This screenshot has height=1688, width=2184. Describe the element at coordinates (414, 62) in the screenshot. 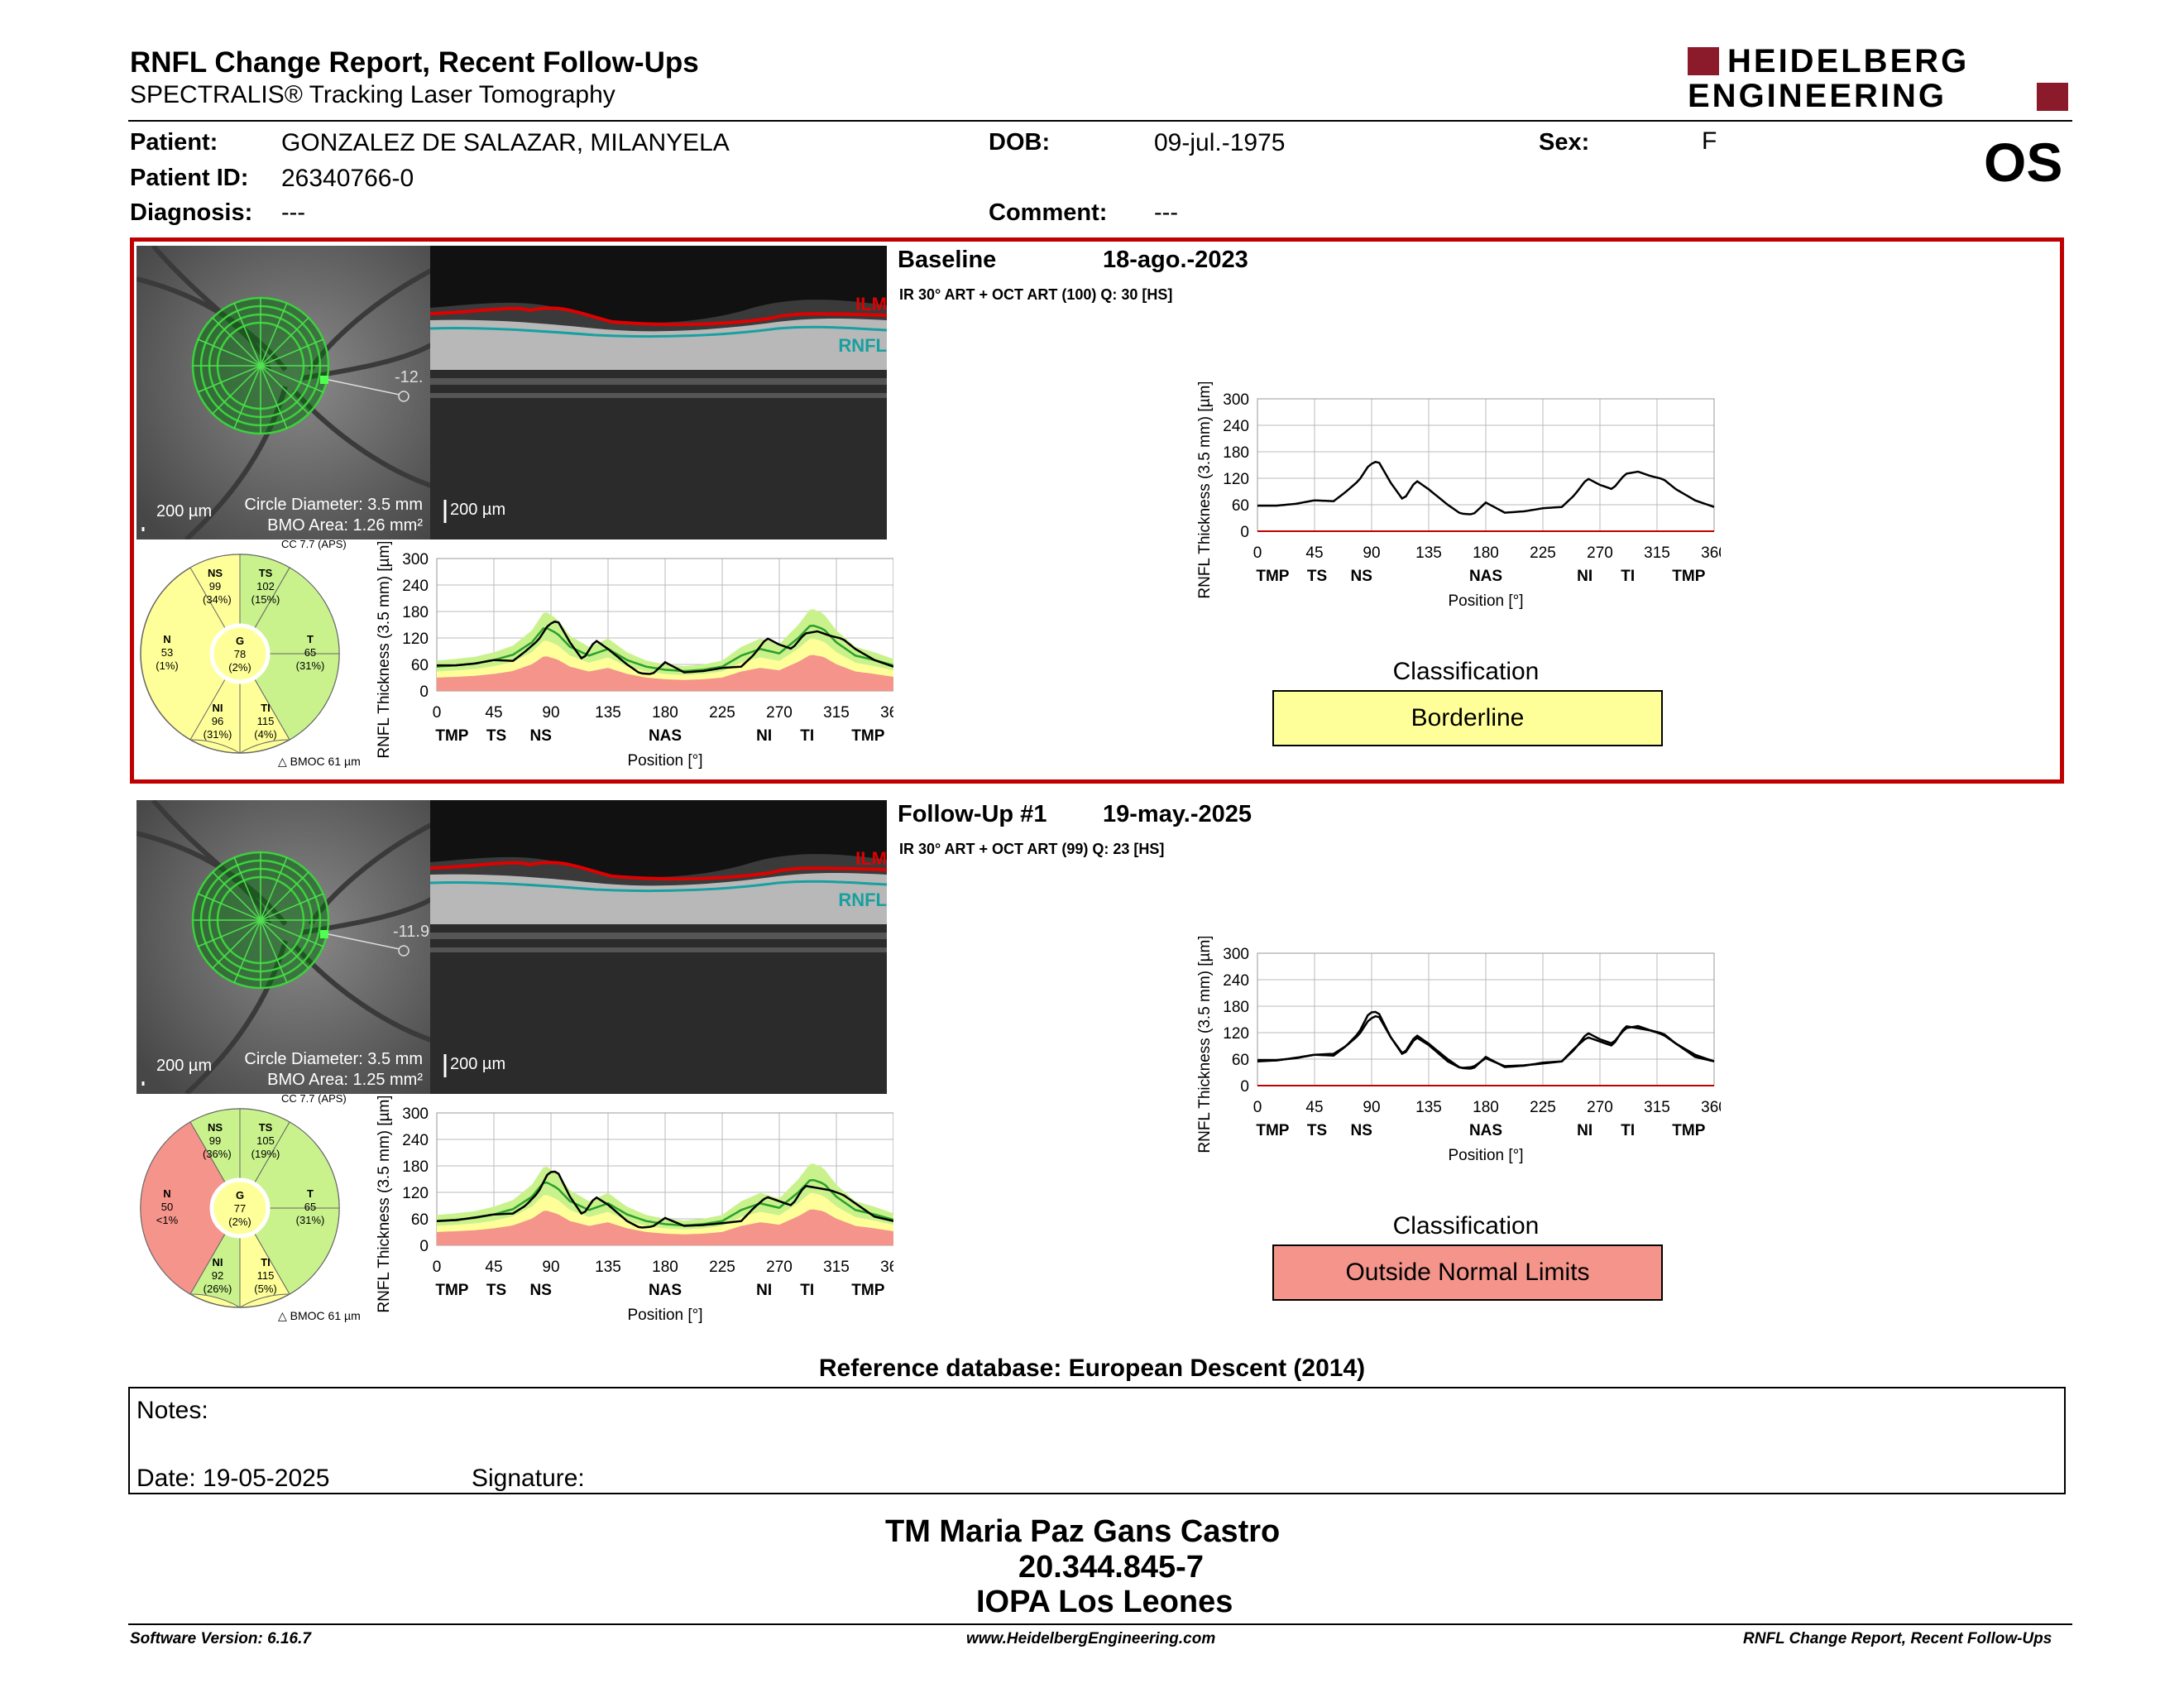

I see `report-title: RNFL Change Report, Recent Follow-Ups` at that location.